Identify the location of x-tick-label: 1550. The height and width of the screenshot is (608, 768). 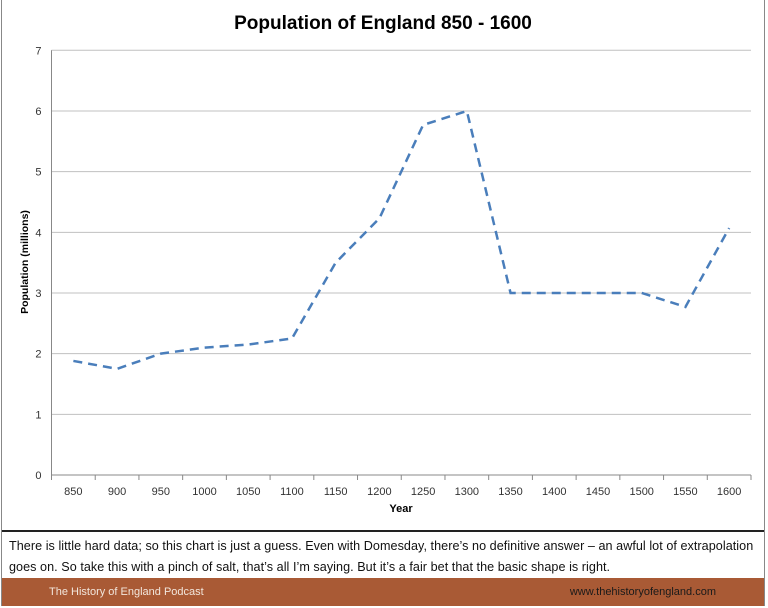
(685, 492).